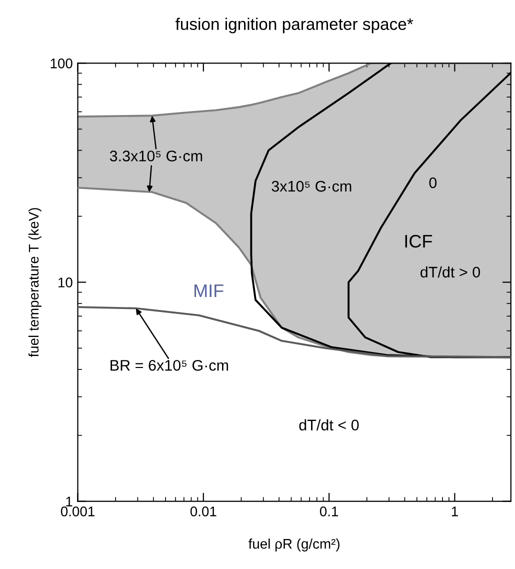 This screenshot has height=569, width=515. I want to click on annotation: 0, so click(433, 182).